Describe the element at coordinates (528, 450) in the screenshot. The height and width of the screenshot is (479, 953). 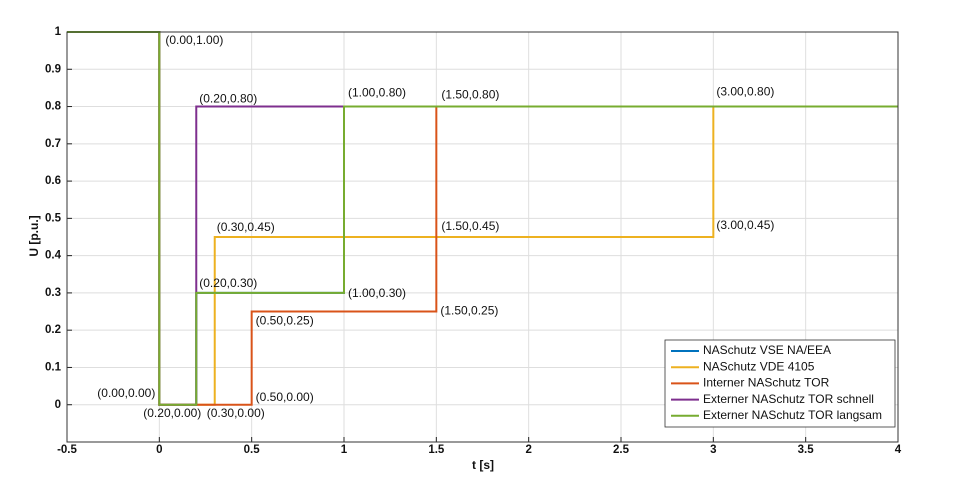
I see `x-tick-label: 2` at that location.